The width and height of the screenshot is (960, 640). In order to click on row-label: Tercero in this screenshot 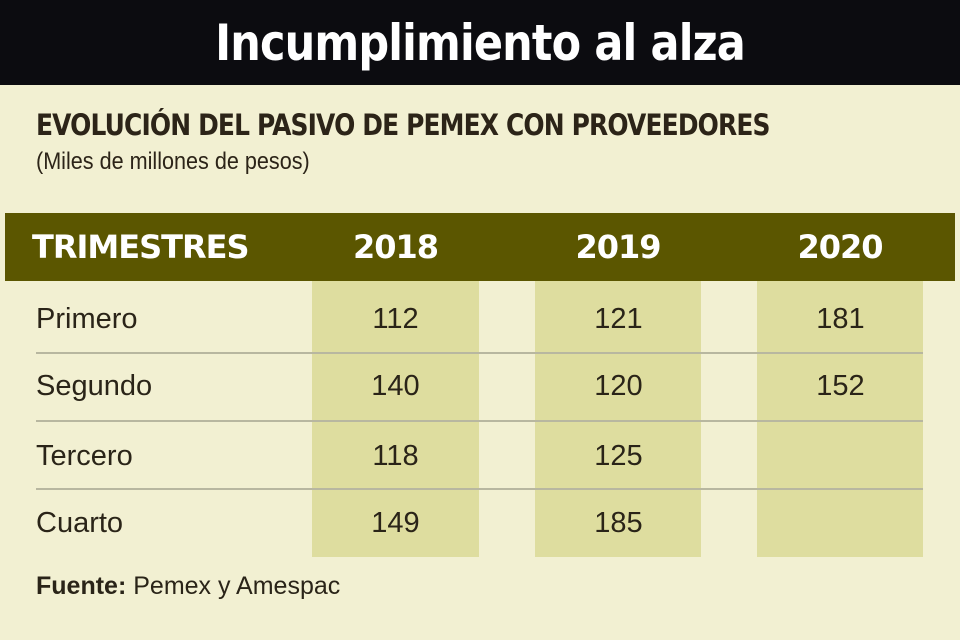, I will do `click(84, 456)`.